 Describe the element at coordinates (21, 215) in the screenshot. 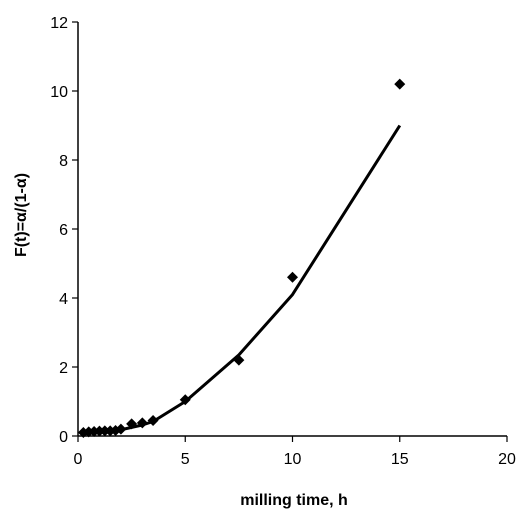

I see `y-axis-title: F(t)=α/(1-α)` at that location.